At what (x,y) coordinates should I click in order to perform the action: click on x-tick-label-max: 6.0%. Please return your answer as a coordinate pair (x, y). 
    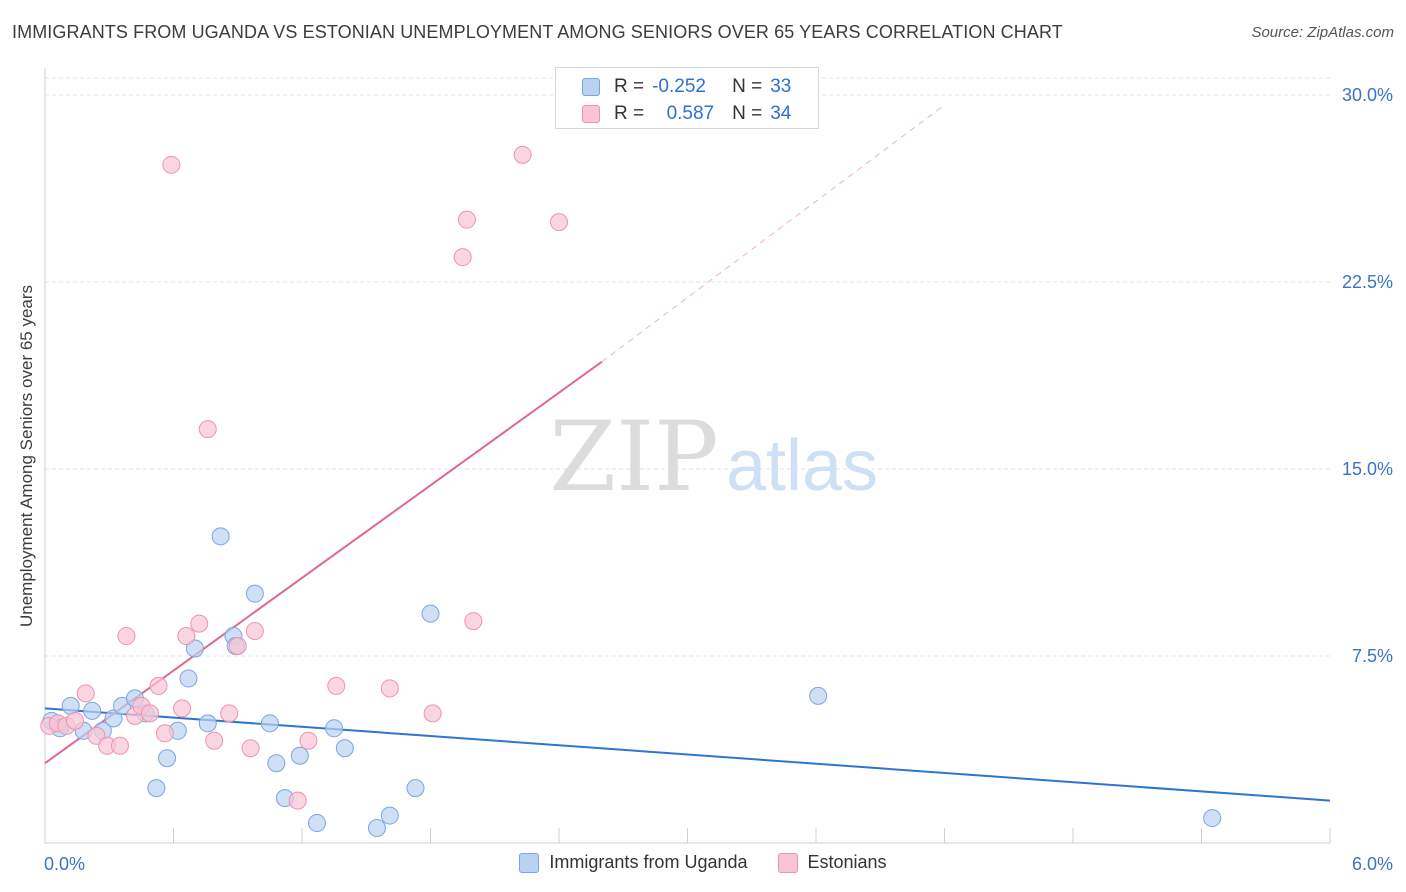
    Looking at the image, I should click on (1372, 864).